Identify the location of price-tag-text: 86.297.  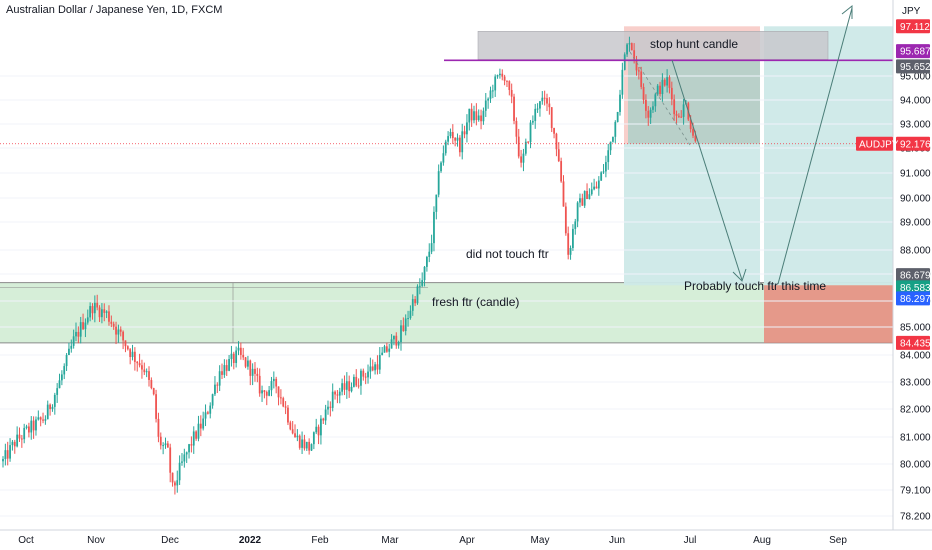
(915, 299).